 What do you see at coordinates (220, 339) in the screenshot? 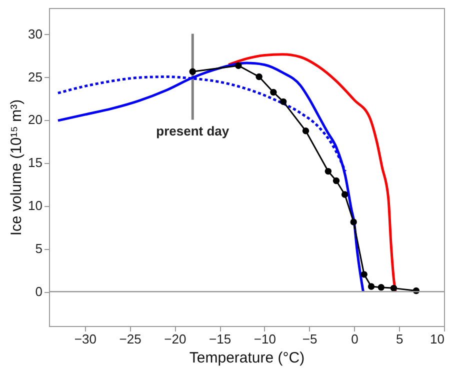
I see `x-tick-label: −15` at bounding box center [220, 339].